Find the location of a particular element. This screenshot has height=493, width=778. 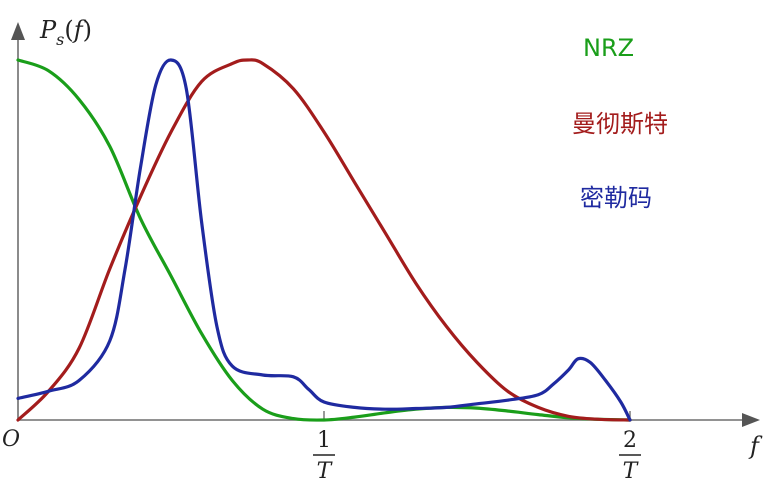

legend-manchester: 曼彻斯特 is located at coordinates (620, 124).